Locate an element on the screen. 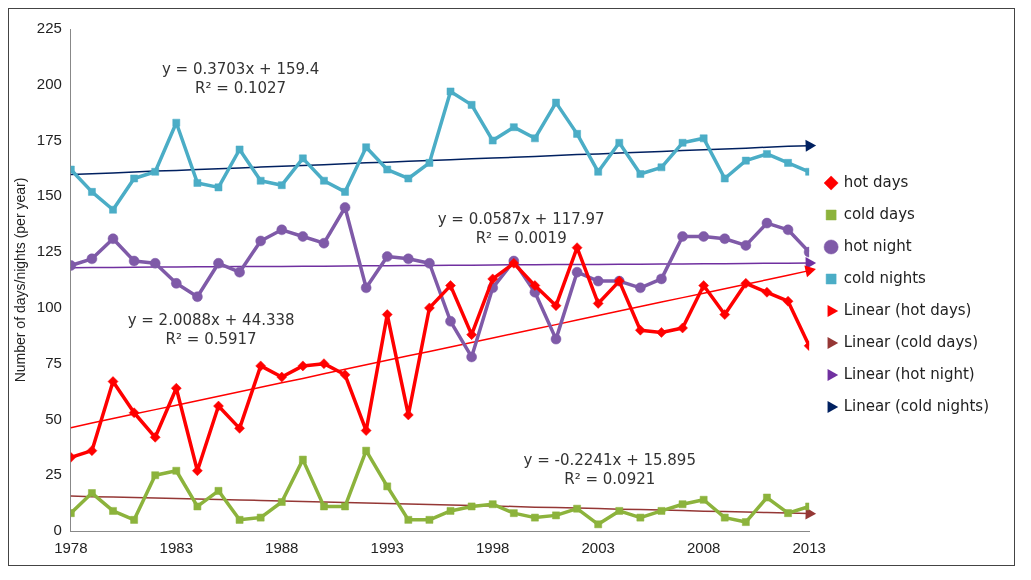 The width and height of the screenshot is (1031, 580). x-tick-label: 1983 is located at coordinates (176, 548).